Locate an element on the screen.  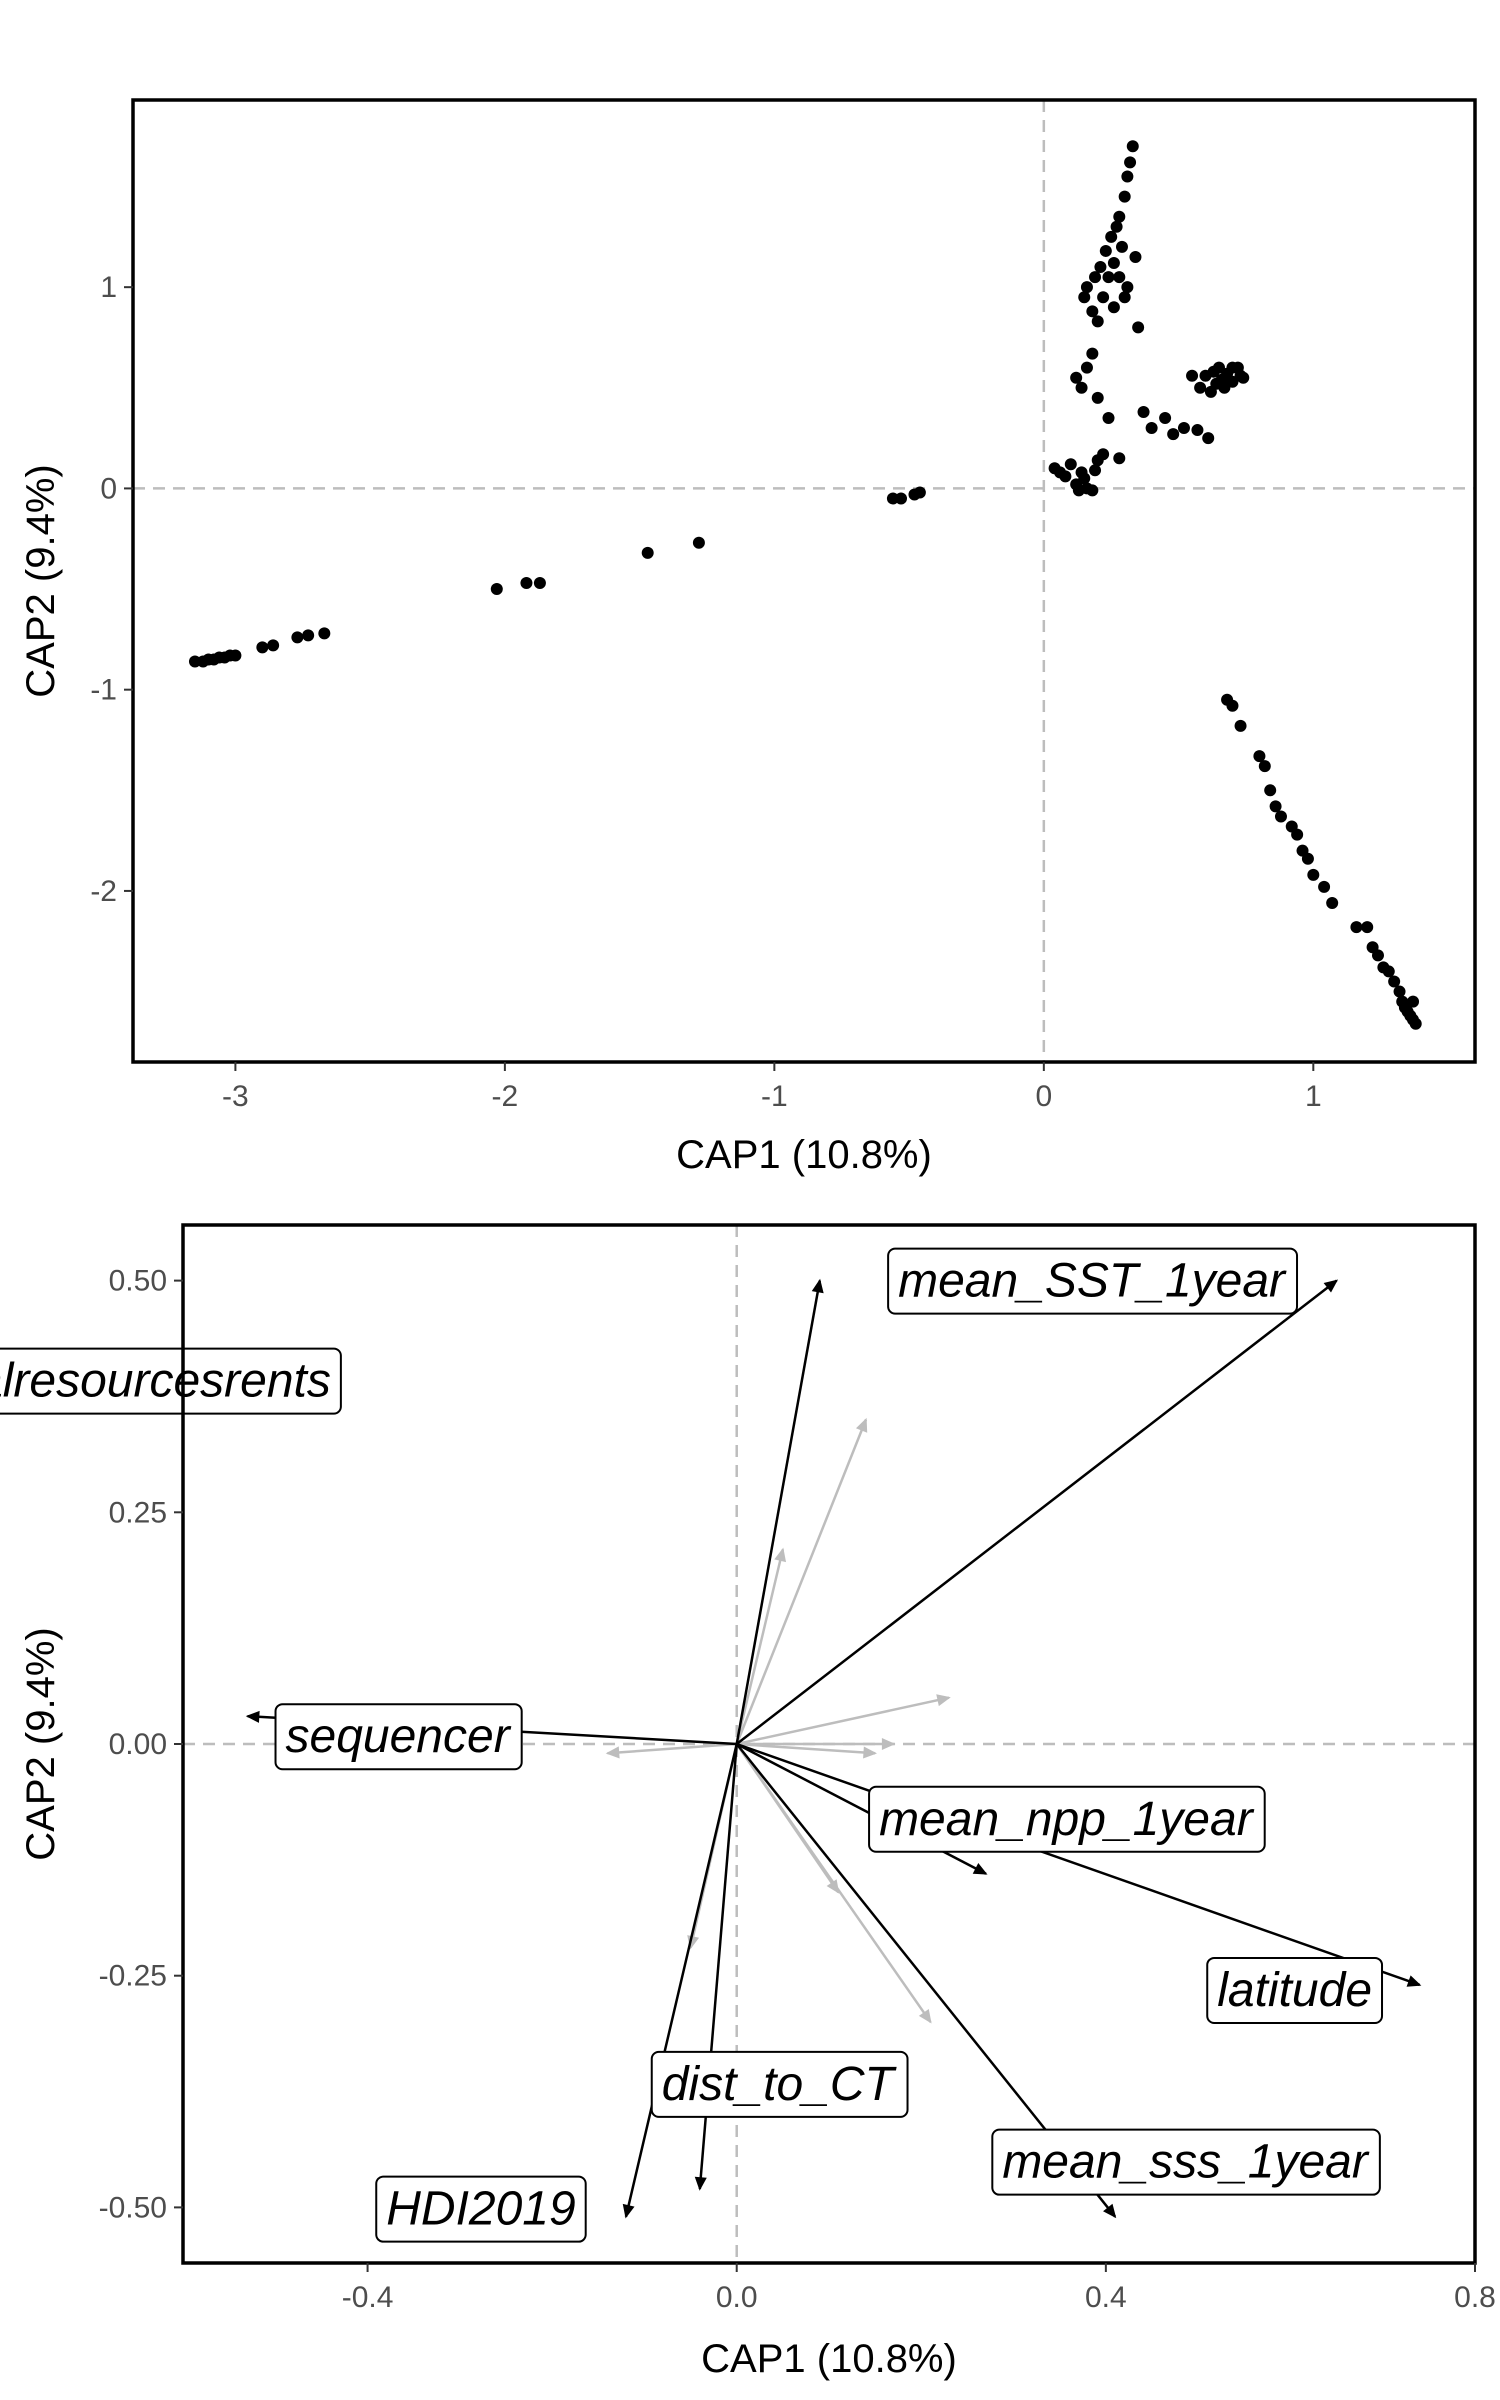
vector-label-text: HDI2019 is located at coordinates (480, 2209).